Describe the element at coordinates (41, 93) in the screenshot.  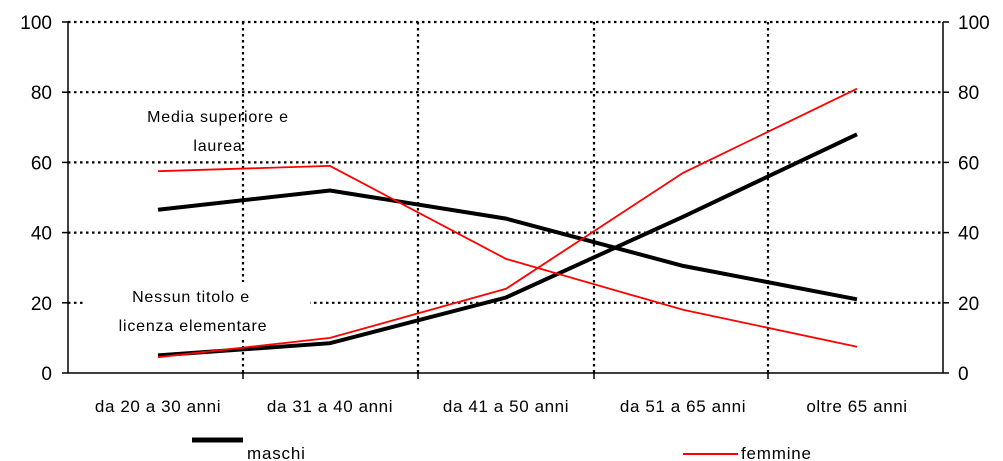
I see `y-tick-label-left-80: 80` at that location.